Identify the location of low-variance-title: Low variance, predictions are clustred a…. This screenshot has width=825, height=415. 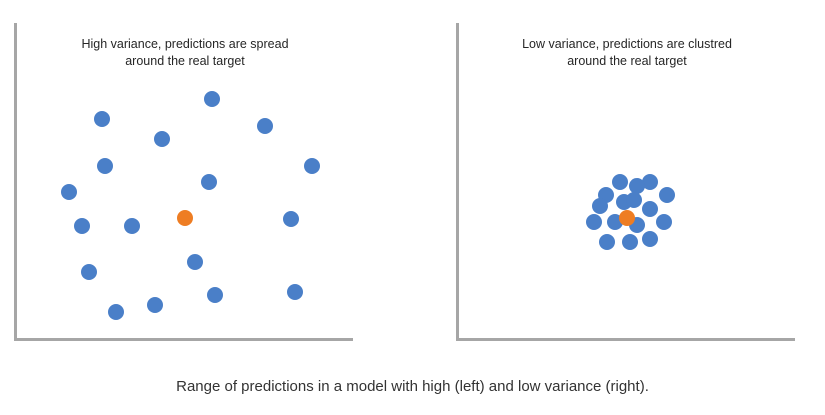
(627, 52).